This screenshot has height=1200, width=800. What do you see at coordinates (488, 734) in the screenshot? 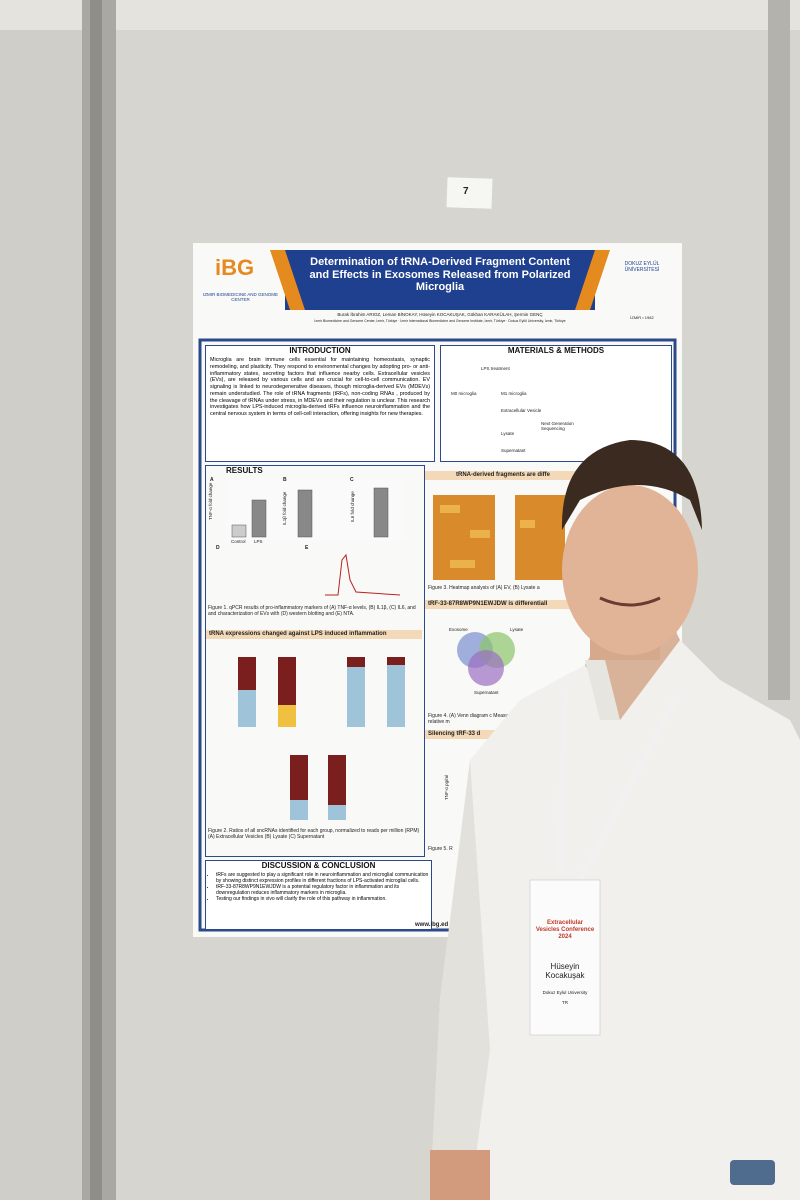
I see `section-band: Silencing tRF-33 d` at bounding box center [488, 734].